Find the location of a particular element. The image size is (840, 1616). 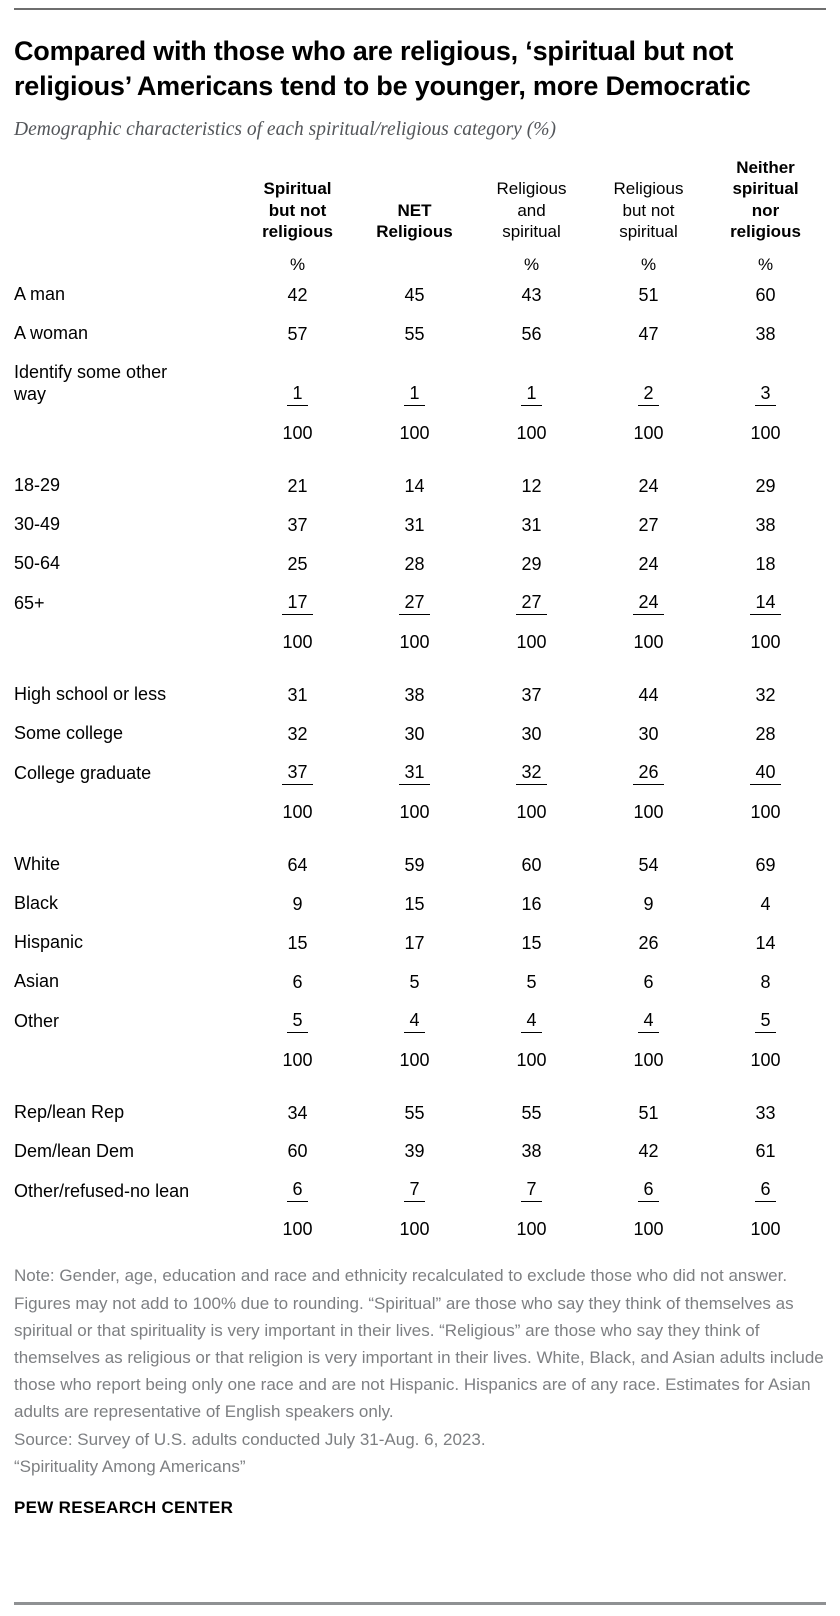

table-row: White 64 59 60 54 69 is located at coordinates (419, 866).